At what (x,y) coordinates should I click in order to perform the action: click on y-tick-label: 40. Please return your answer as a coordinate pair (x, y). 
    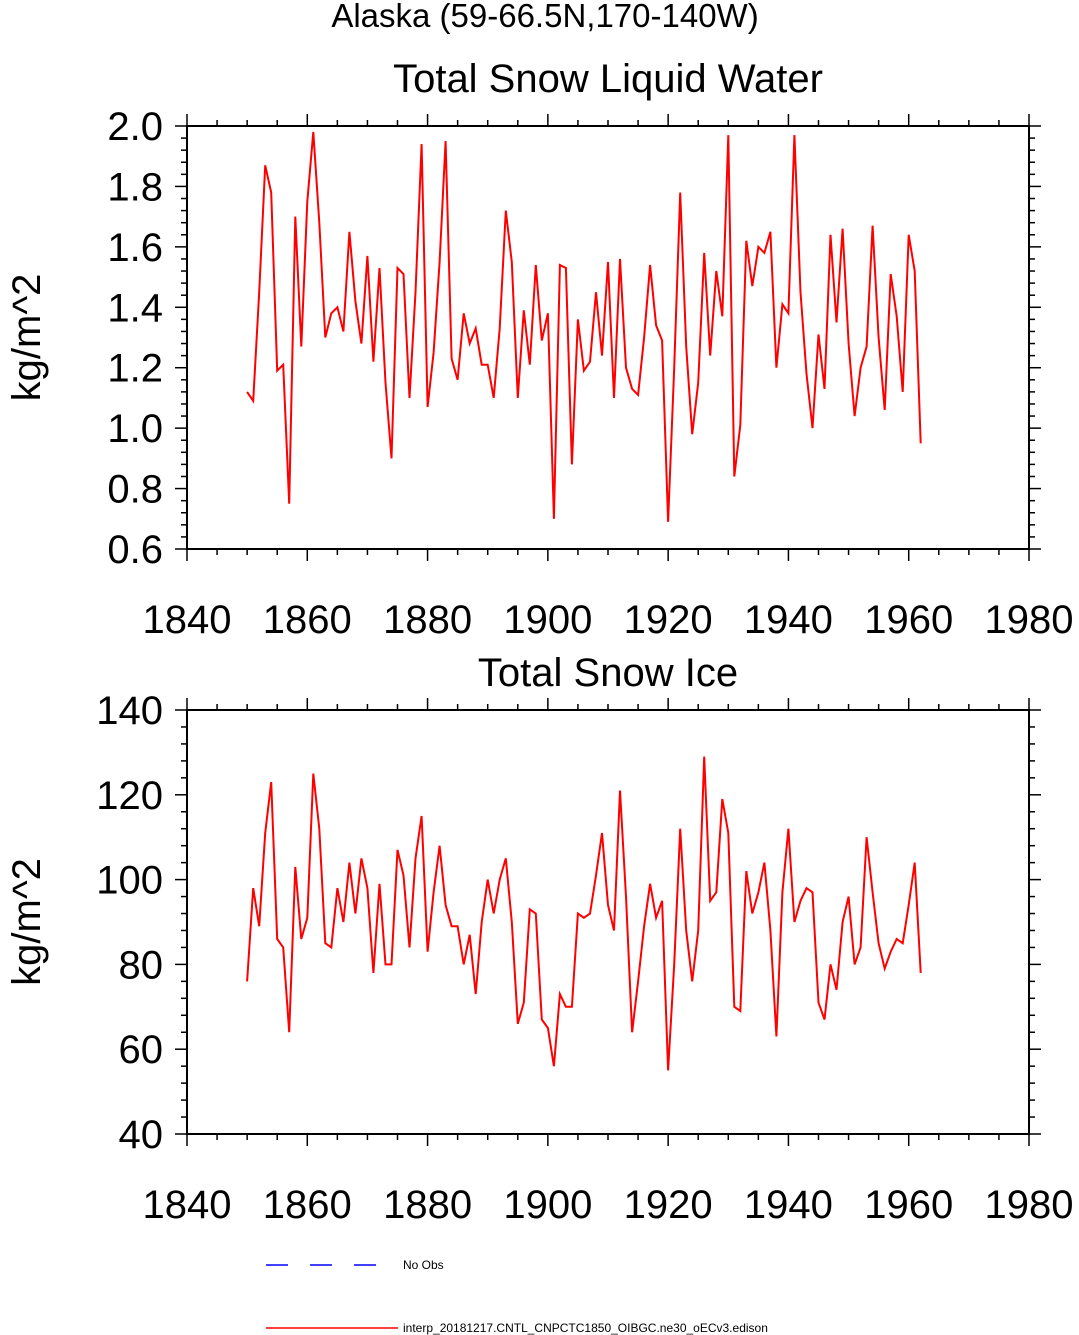
    Looking at the image, I should click on (141, 1135).